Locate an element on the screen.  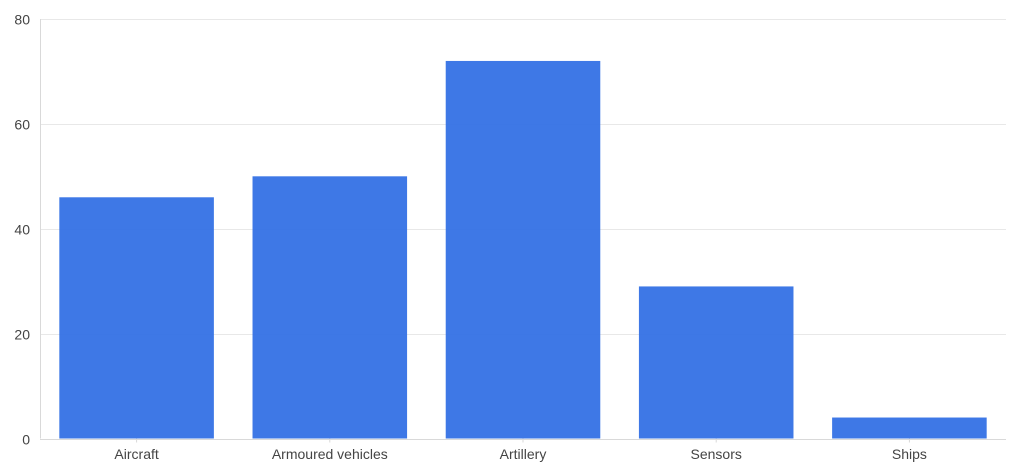
x-tick-label: Aircraft is located at coordinates (136, 454).